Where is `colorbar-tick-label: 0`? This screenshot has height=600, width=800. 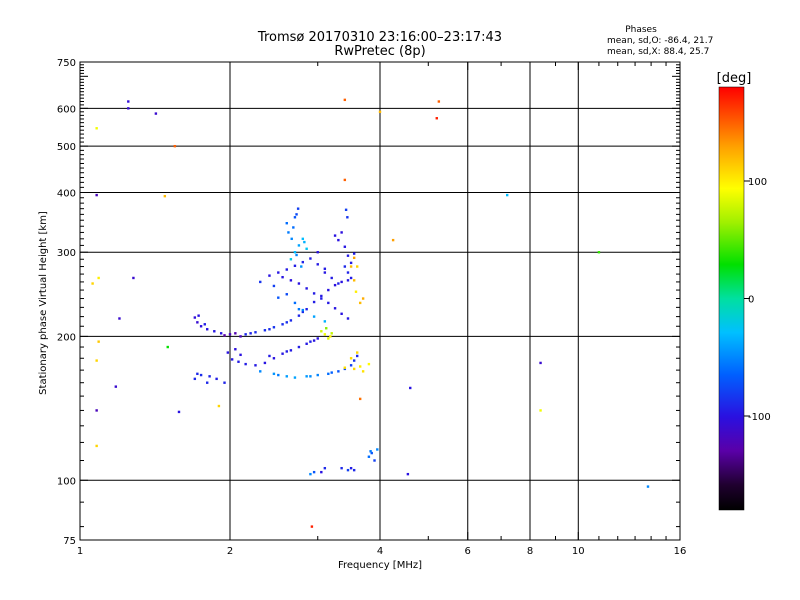
colorbar-tick-label: 0 is located at coordinates (751, 300).